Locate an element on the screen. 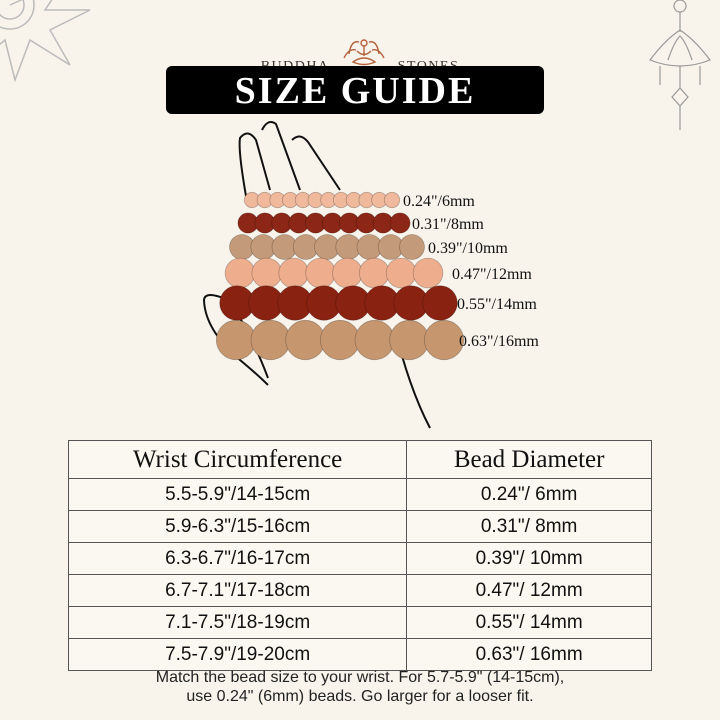 The height and width of the screenshot is (720, 720). wrist-circumference-cell: 5.5-5.9"/14-15cm is located at coordinates (237, 494).